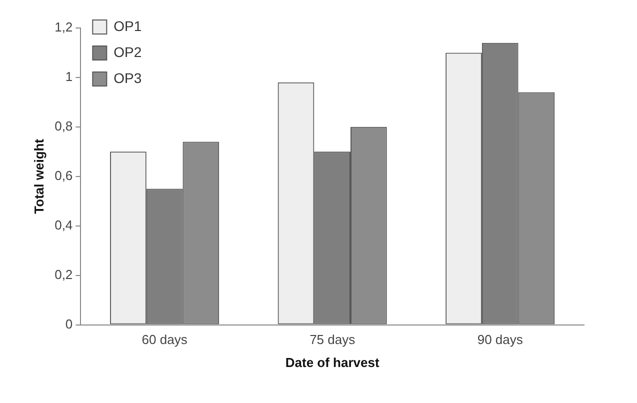  Describe the element at coordinates (63, 274) in the screenshot. I see `y-tick-label: 0,2` at that location.